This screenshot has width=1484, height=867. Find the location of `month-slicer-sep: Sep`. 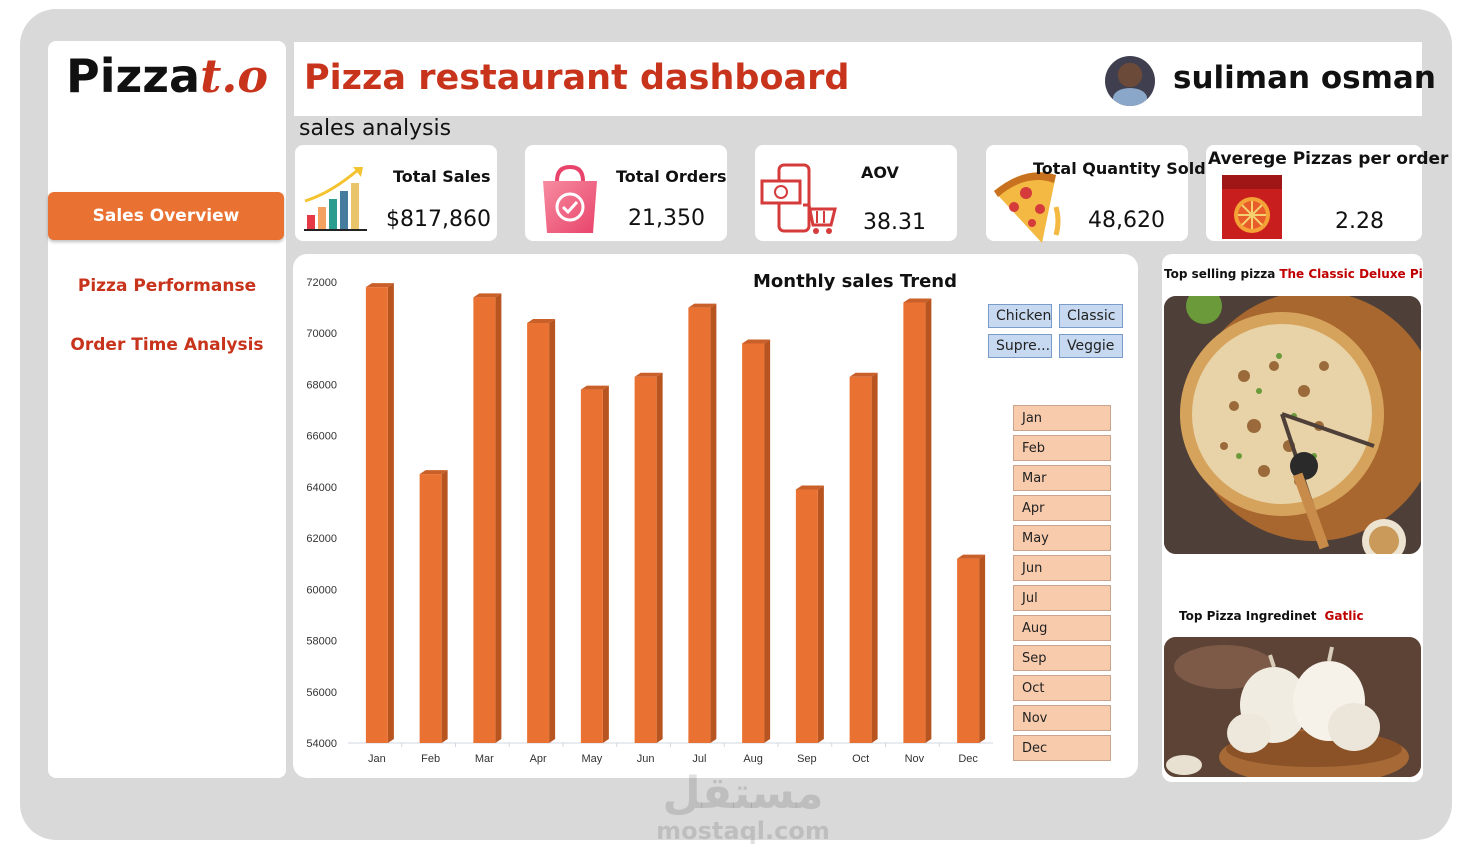

month-slicer-sep: Sep is located at coordinates (1062, 658).